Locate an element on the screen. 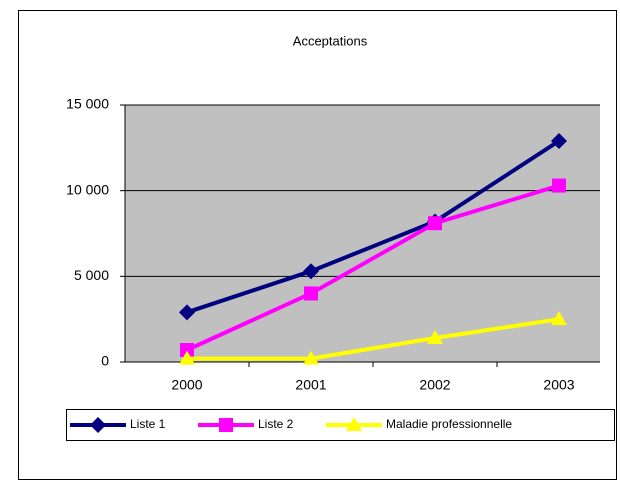 The width and height of the screenshot is (620, 481). y-tick-label: 10 000 is located at coordinates (87, 189).